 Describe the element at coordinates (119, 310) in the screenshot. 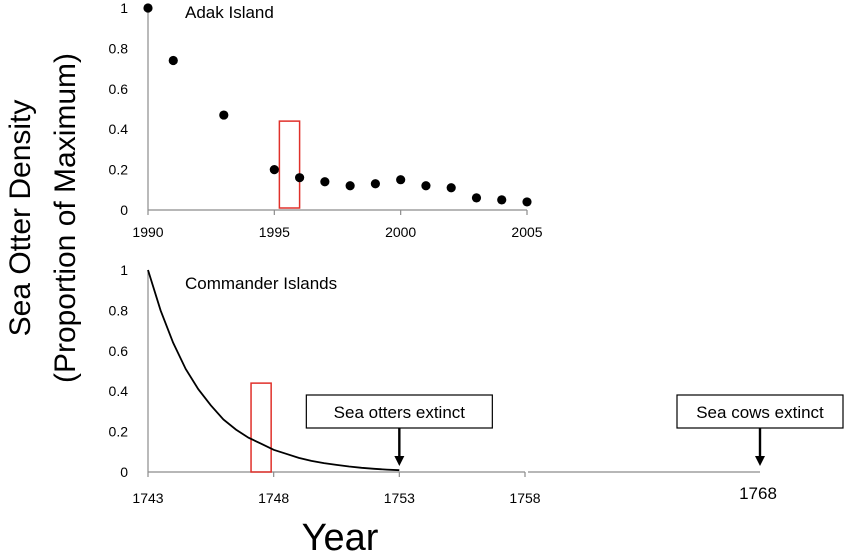

I see `commander-y-tick-label: 0.8` at that location.